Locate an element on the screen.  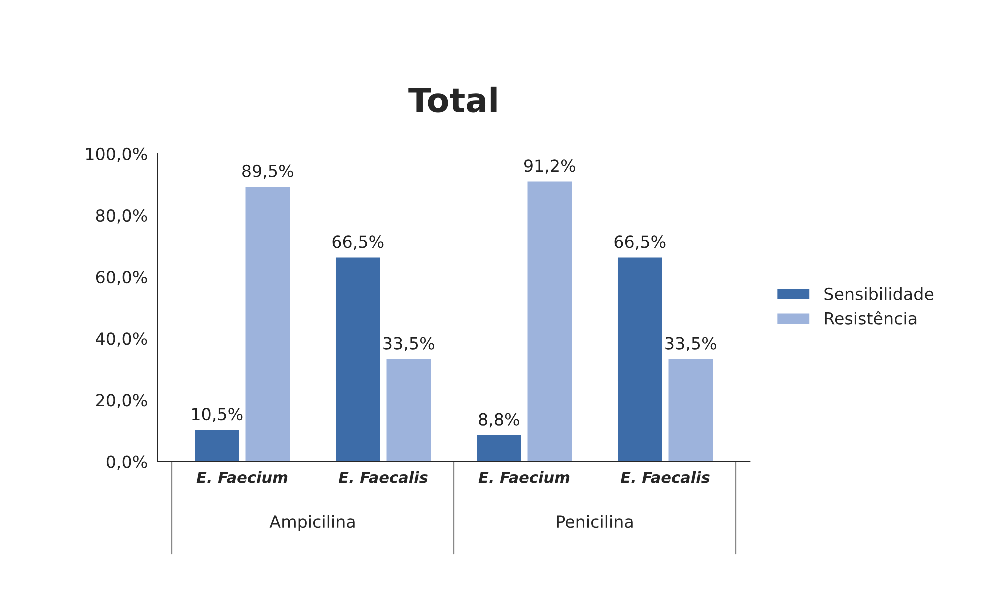
y-tick-label: 40,0% is located at coordinates (122, 339).